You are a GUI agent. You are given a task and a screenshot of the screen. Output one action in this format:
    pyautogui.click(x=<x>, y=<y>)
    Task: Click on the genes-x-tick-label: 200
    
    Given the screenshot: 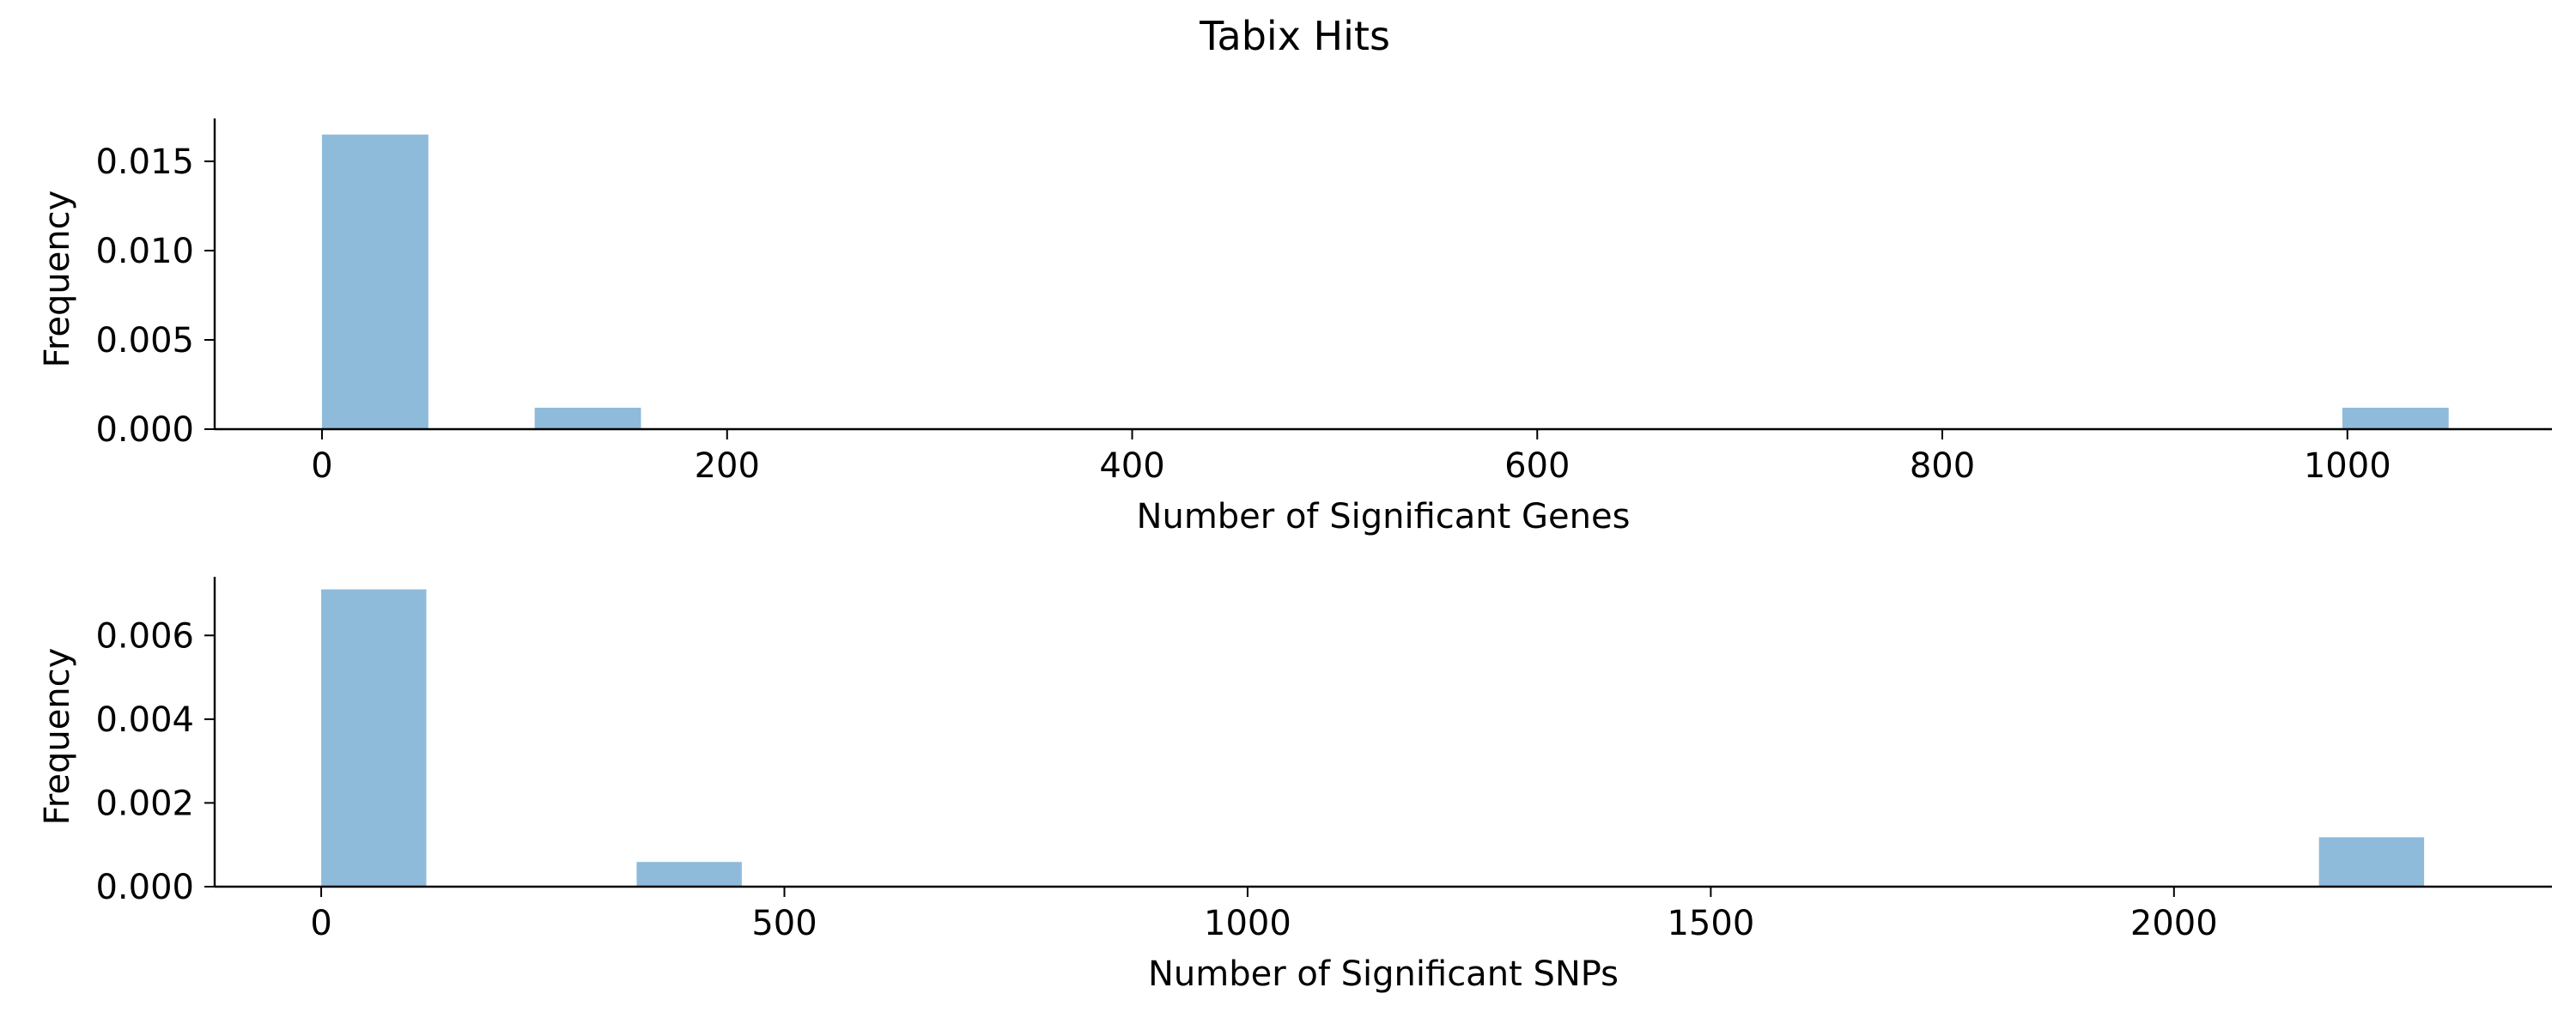 What is the action you would take?
    pyautogui.click(x=727, y=466)
    